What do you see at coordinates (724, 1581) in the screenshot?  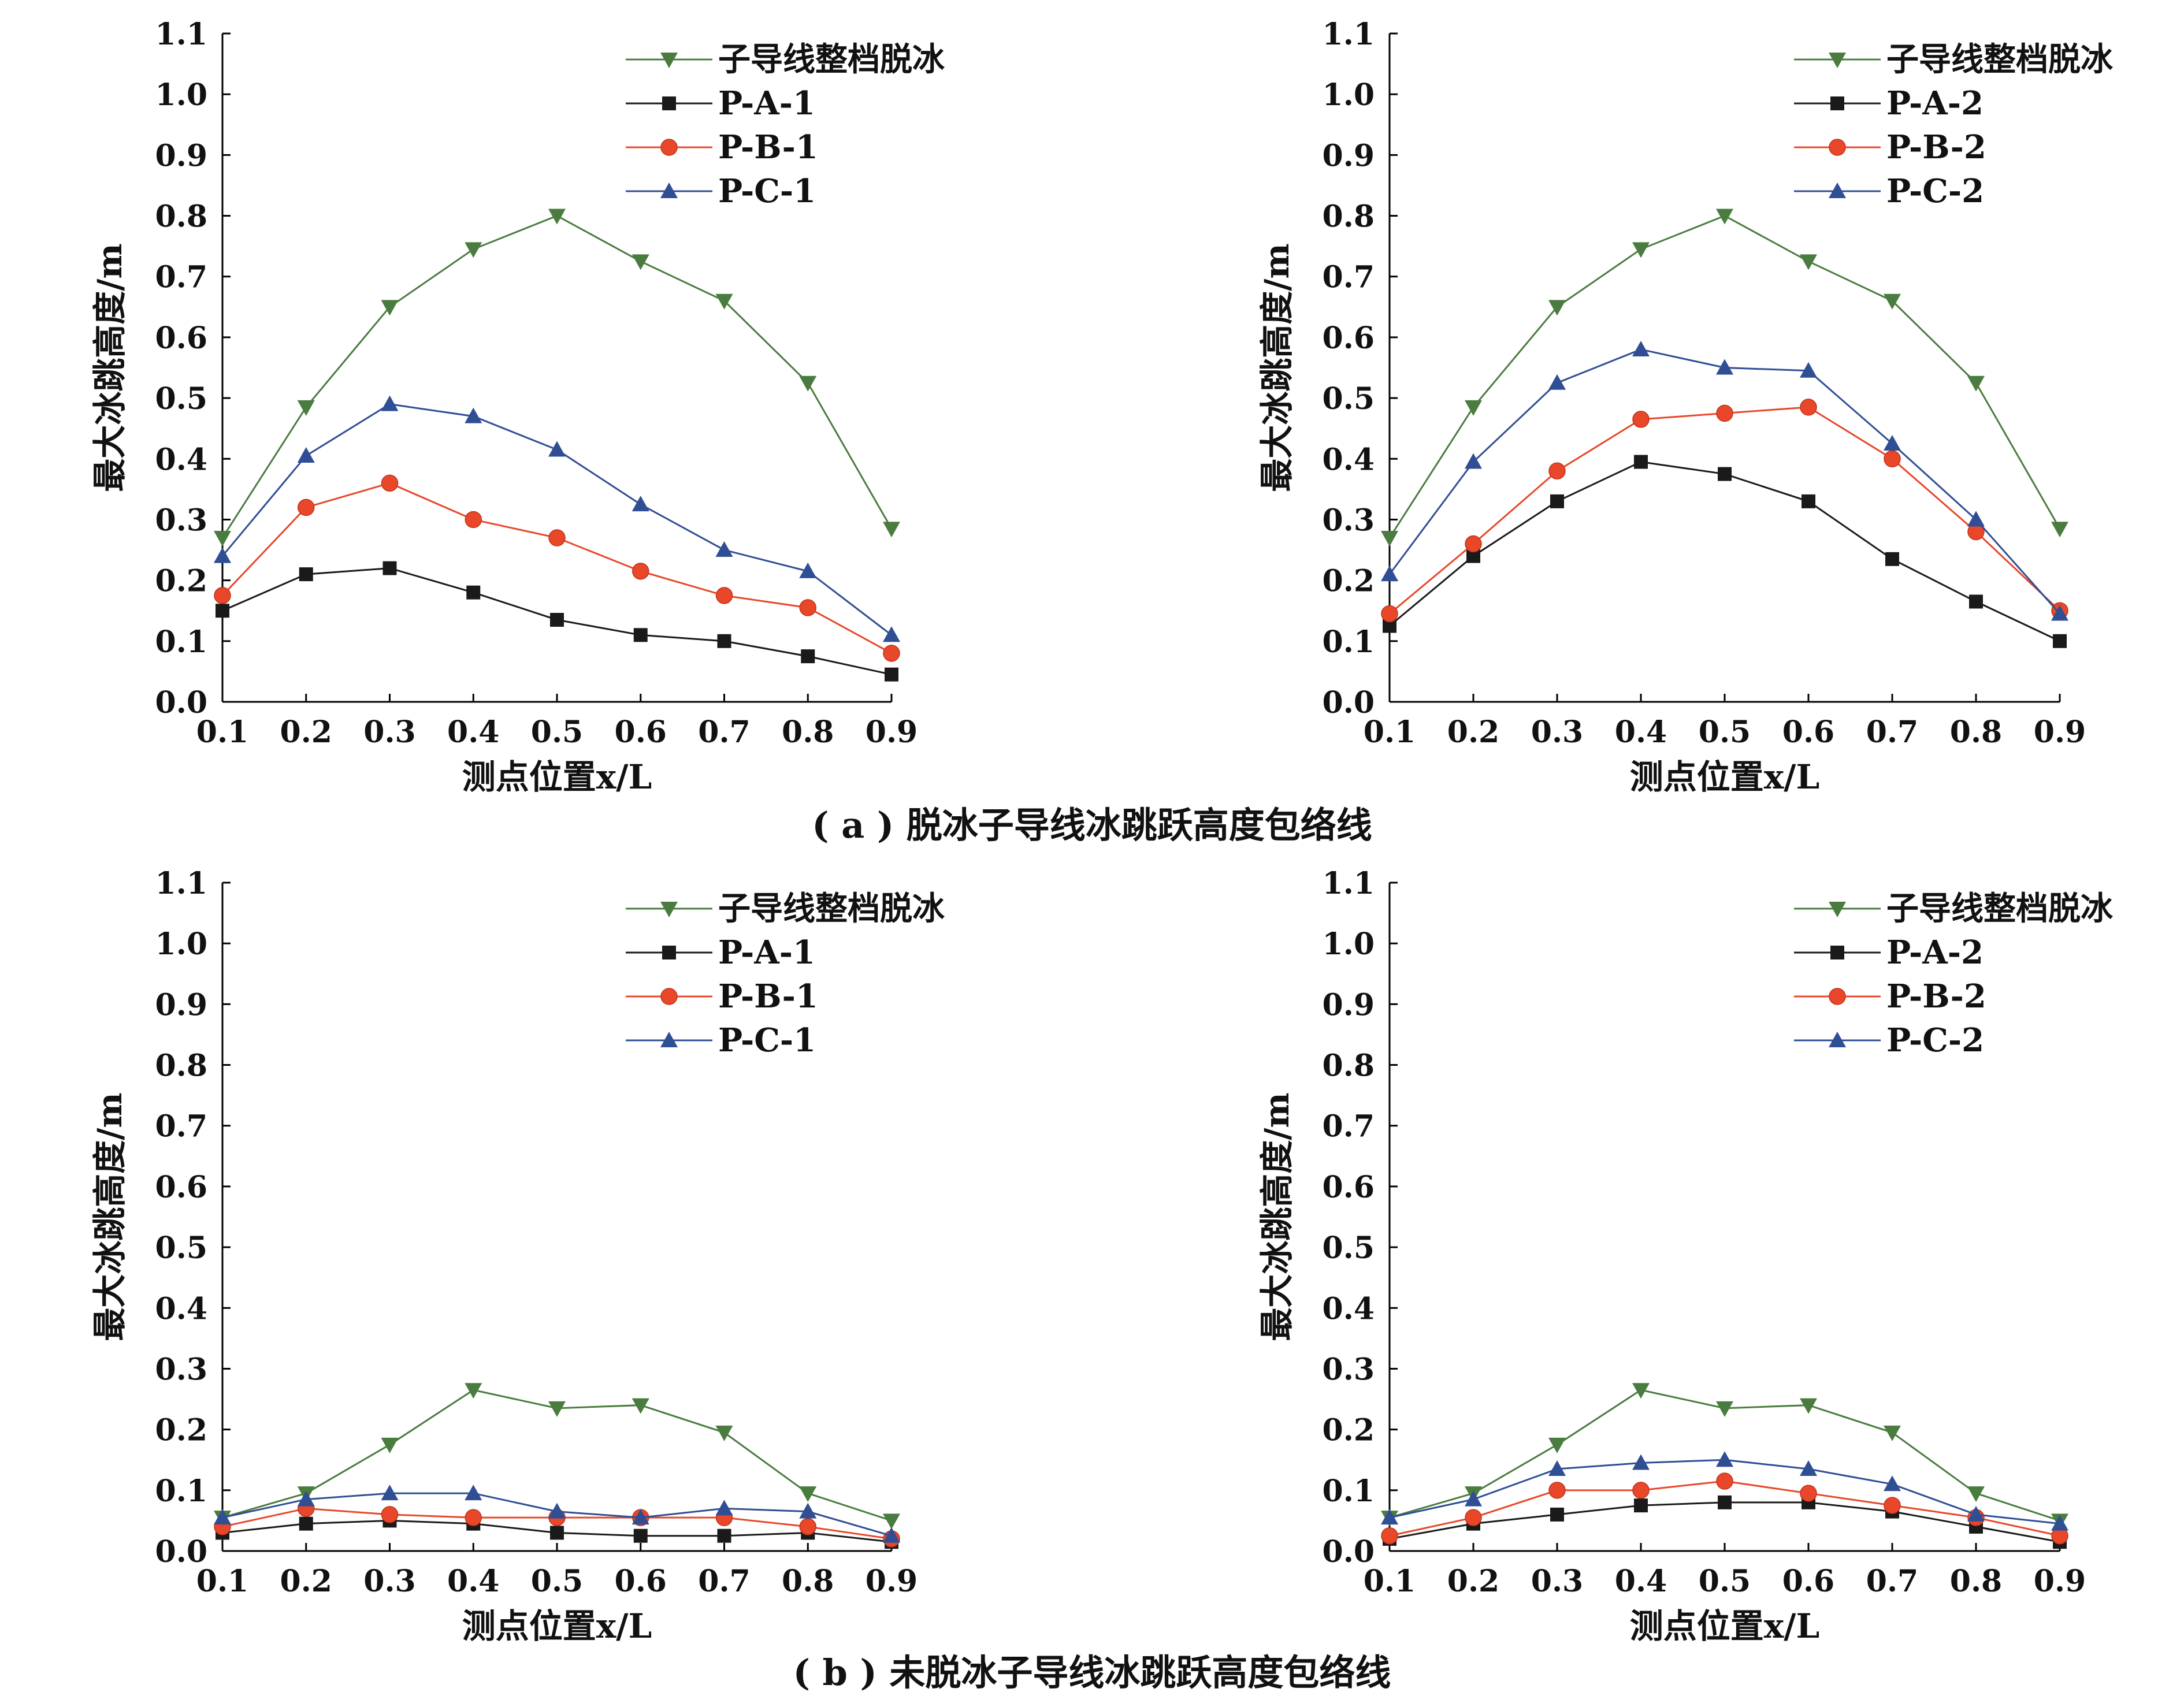 I see `x-tick-label: 0.7` at bounding box center [724, 1581].